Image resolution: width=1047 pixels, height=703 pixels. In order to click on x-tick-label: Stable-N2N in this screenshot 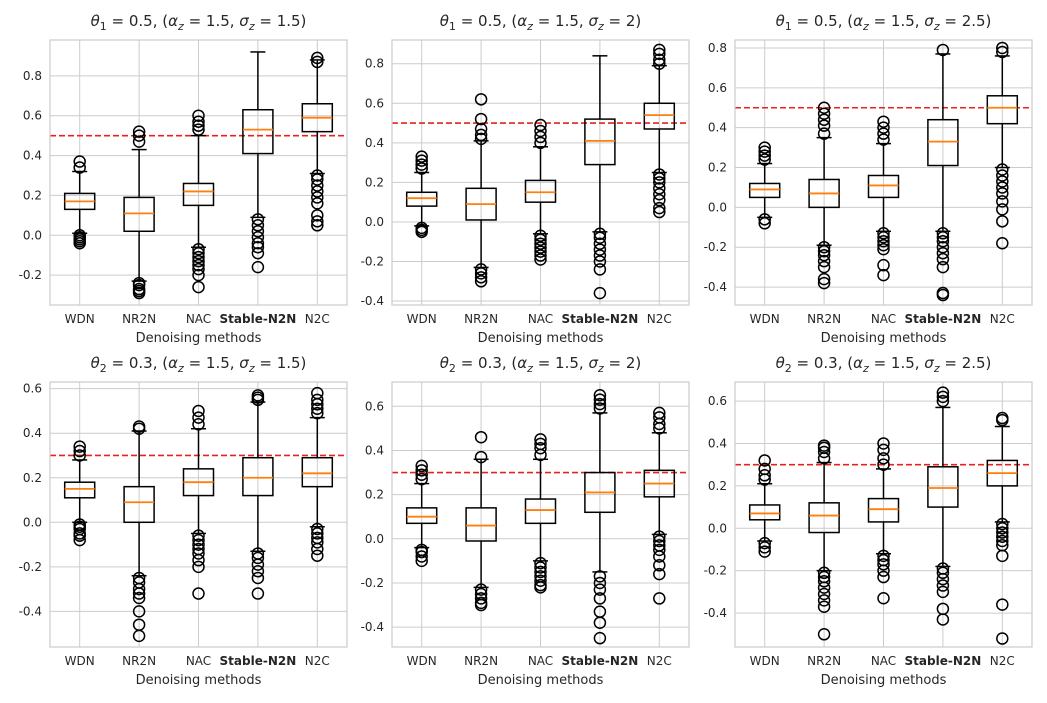, I will do `click(943, 661)`.